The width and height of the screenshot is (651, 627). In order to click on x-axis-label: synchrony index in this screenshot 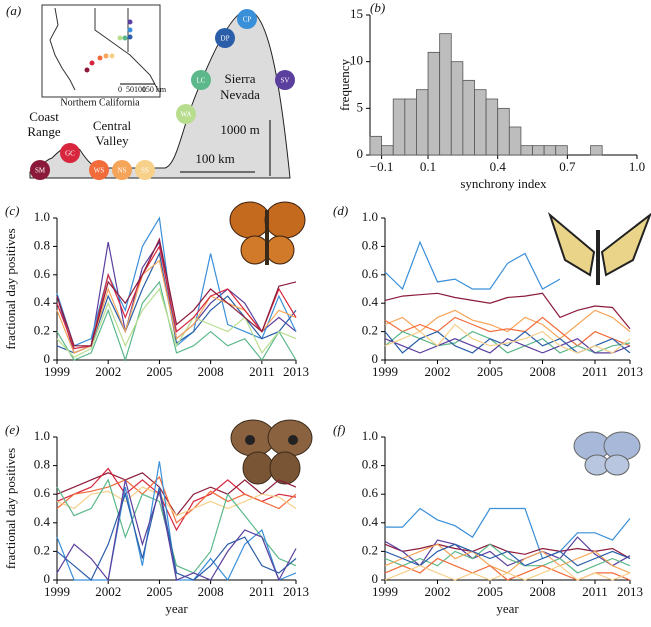, I will do `click(503, 183)`.